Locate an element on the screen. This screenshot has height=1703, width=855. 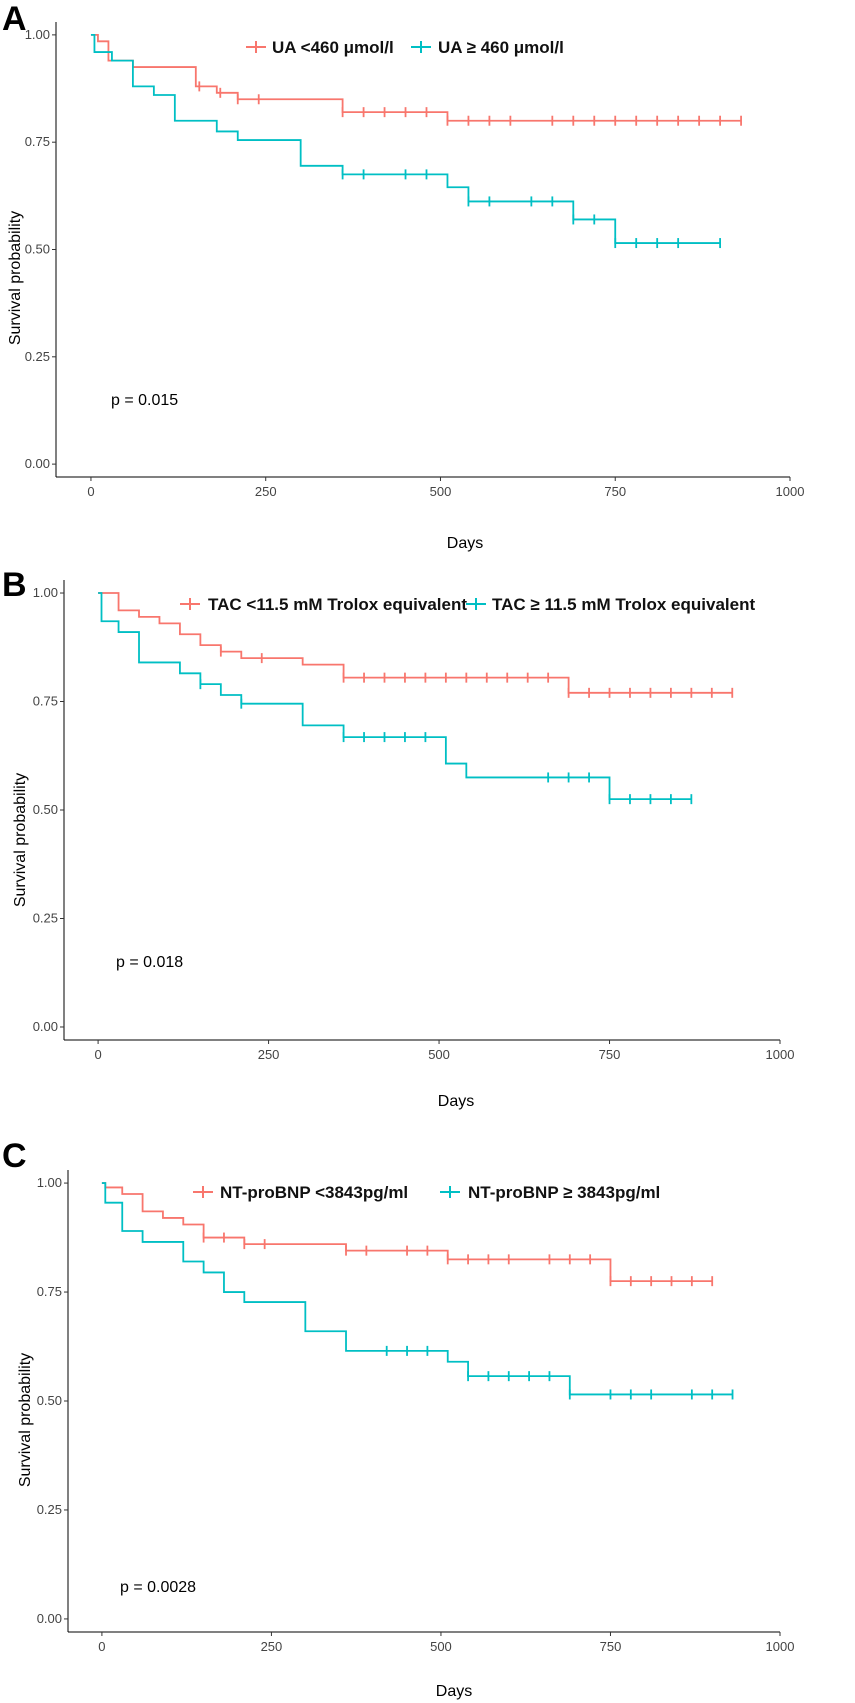
x-tick-label-a-4: 1000 is located at coordinates (790, 491).